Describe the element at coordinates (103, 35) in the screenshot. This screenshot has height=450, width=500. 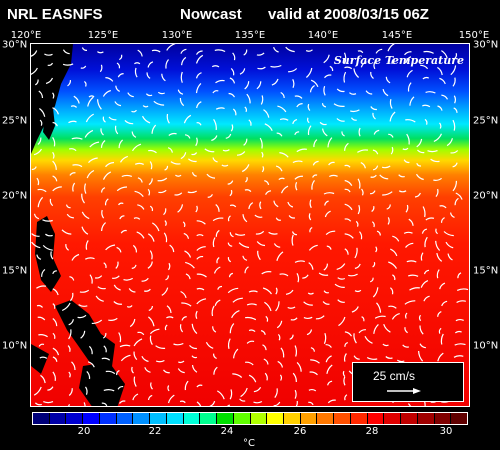
I see `lon-label-125: 125°E` at that location.